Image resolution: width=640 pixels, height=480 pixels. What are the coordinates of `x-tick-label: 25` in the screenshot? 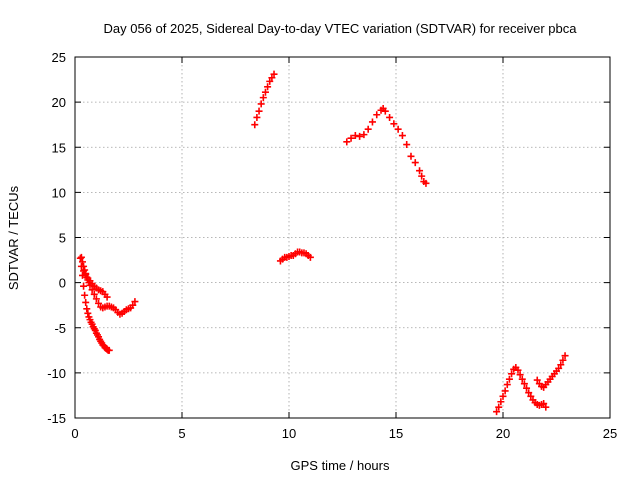 It's located at (610, 433).